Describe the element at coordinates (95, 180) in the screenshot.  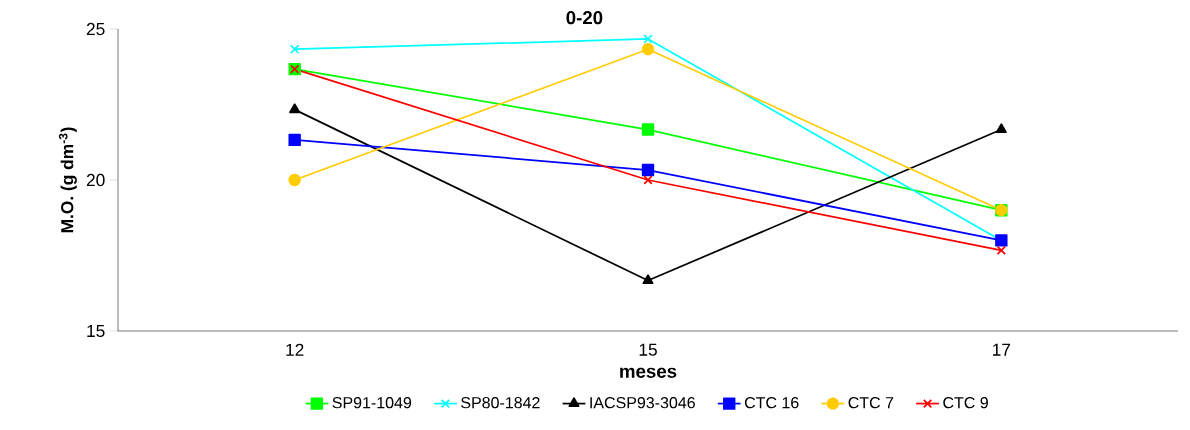
I see `y-tick-label: 20` at that location.